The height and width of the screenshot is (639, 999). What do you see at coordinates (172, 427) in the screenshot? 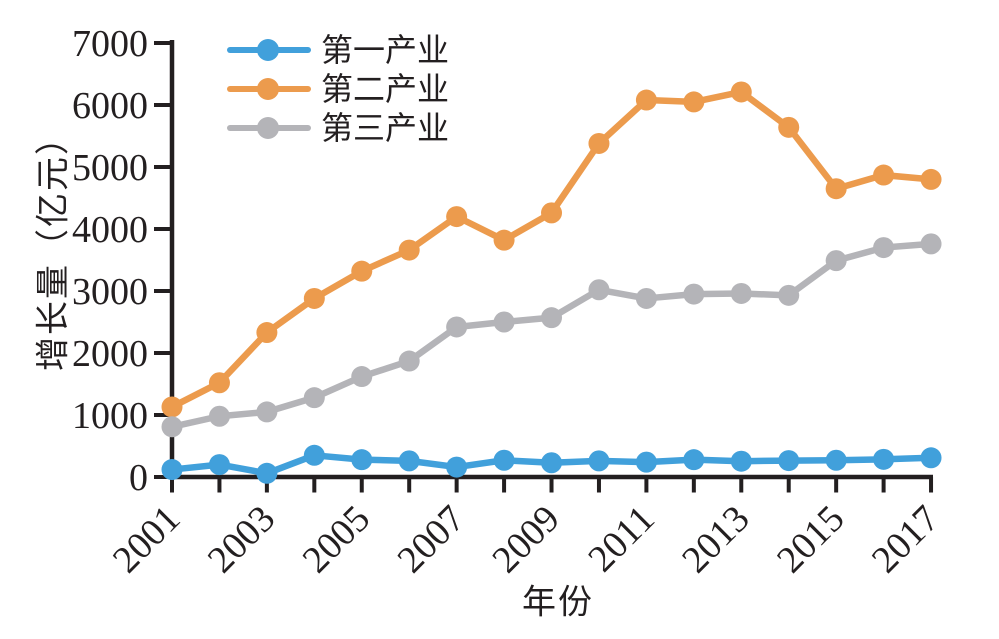
I see `data-point-2-2001` at bounding box center [172, 427].